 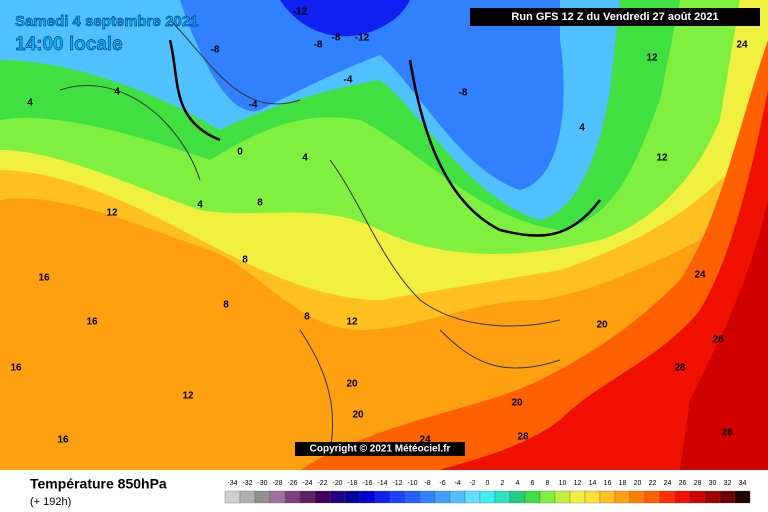 What do you see at coordinates (442, 483) in the screenshot?
I see `scale-tick-label: -6` at bounding box center [442, 483].